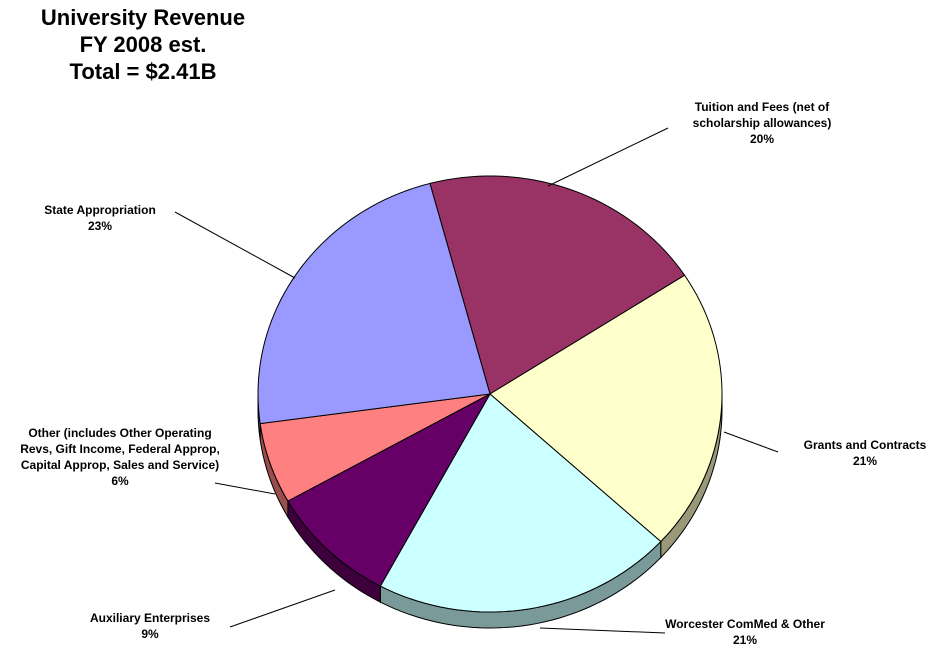  What do you see at coordinates (858, 453) in the screenshot?
I see `data-label: Grants and Contracts 21%` at bounding box center [858, 453].